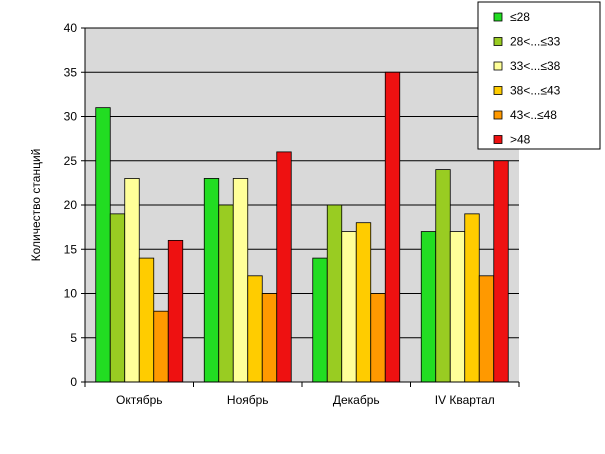 The width and height of the screenshot is (605, 454). I want to click on x-tick-label: Ноябрь, so click(248, 400).